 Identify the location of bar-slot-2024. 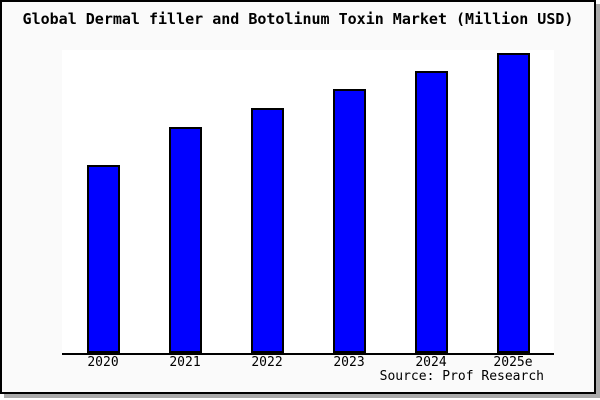
(431, 201).